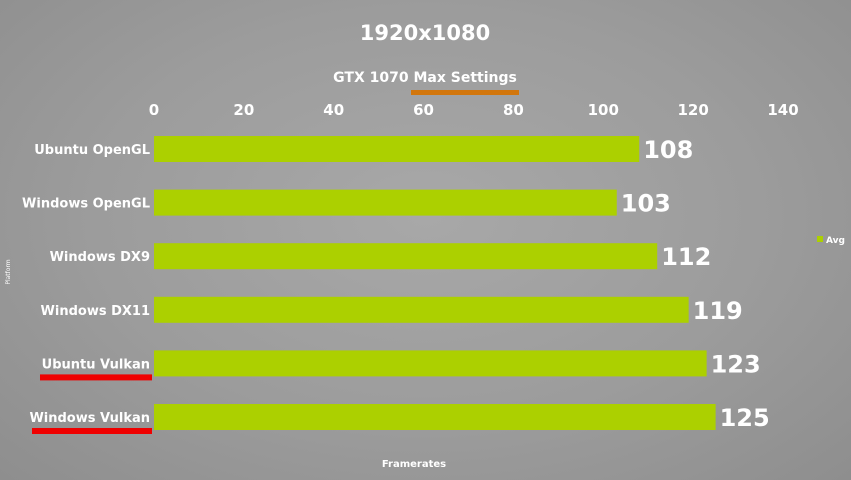  I want to click on category-label: Windows DX11, so click(95, 311).